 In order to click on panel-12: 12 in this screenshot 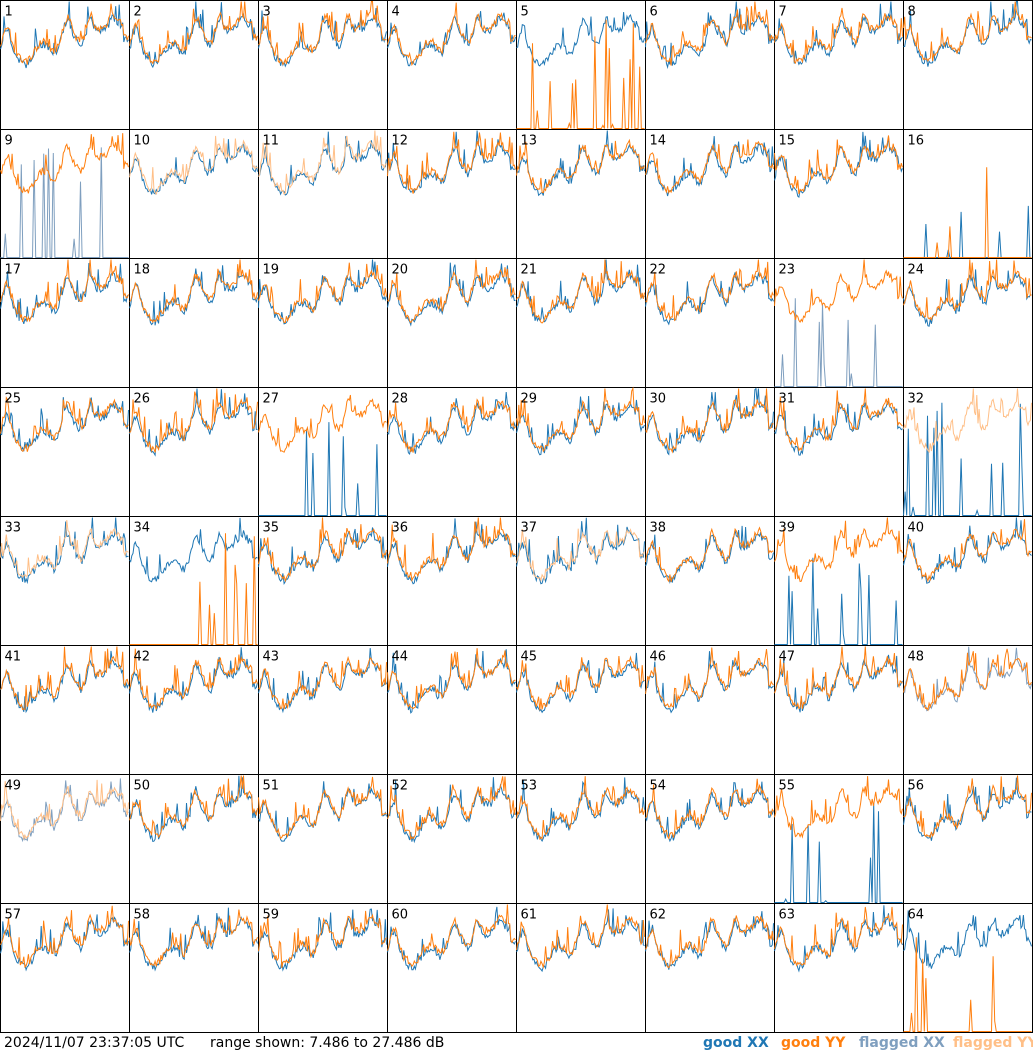, I will do `click(452, 194)`.